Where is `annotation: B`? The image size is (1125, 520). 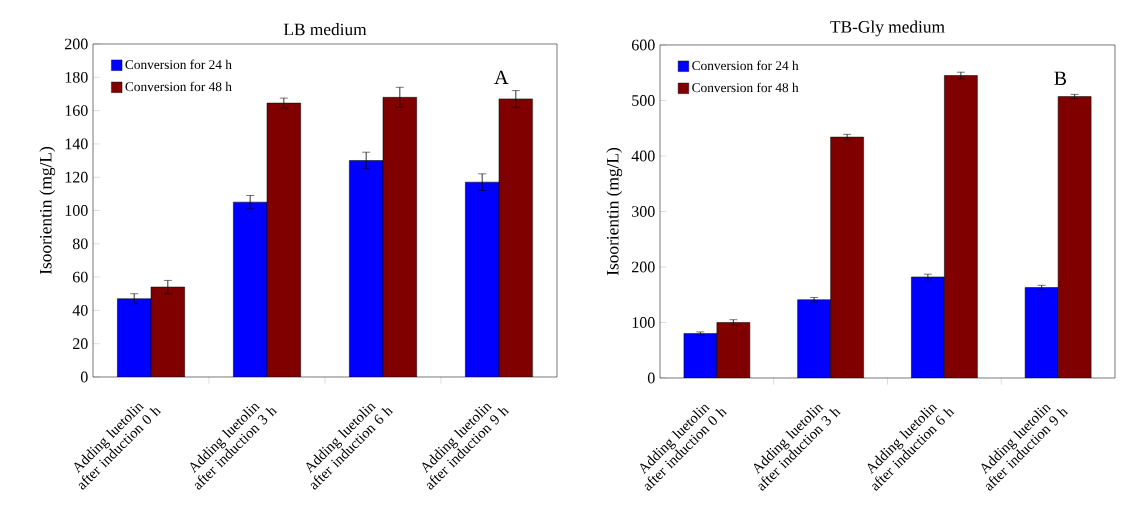 annotation: B is located at coordinates (1060, 78).